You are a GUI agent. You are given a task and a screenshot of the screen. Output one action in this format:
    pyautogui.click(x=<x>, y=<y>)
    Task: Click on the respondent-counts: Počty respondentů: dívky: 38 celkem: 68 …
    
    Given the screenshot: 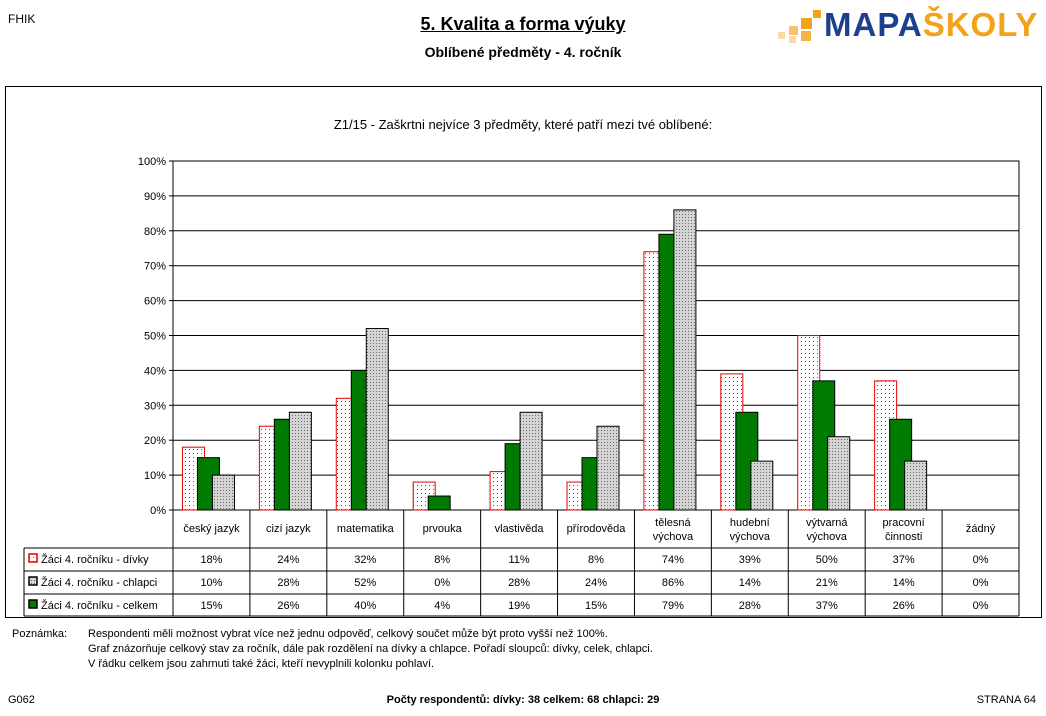 What is the action you would take?
    pyautogui.click(x=523, y=700)
    